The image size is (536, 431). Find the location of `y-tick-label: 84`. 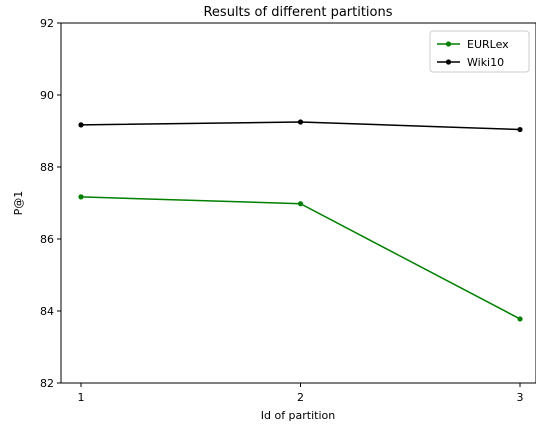

y-tick-label: 84 is located at coordinates (47, 311).